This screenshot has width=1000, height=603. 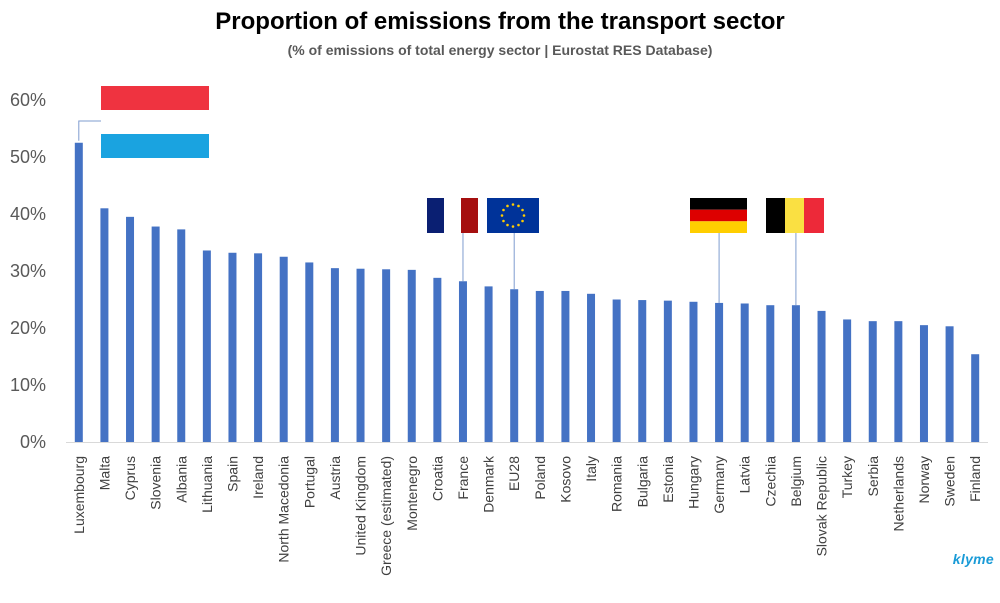 I want to click on x-tick-label: Norway, so click(x=924, y=479).